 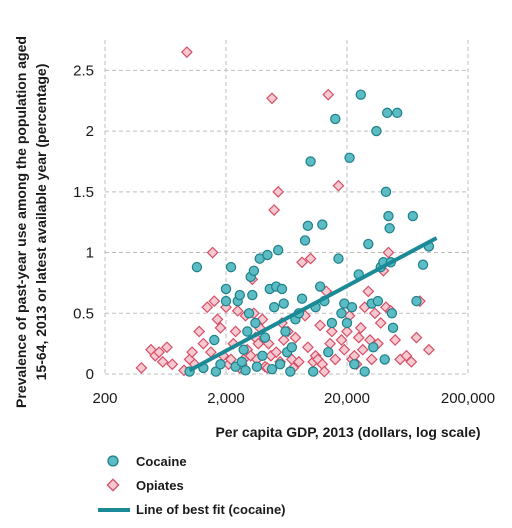 I want to click on legend-cocaine-label: Cocaine, so click(x=161, y=461).